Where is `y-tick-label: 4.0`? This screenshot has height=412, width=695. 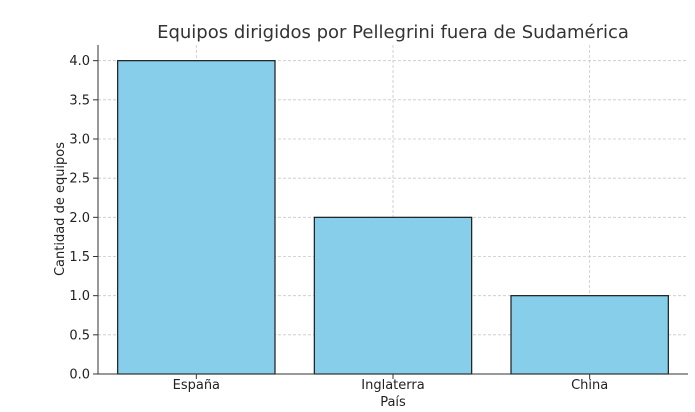 y-tick-label: 4.0 is located at coordinates (79, 61).